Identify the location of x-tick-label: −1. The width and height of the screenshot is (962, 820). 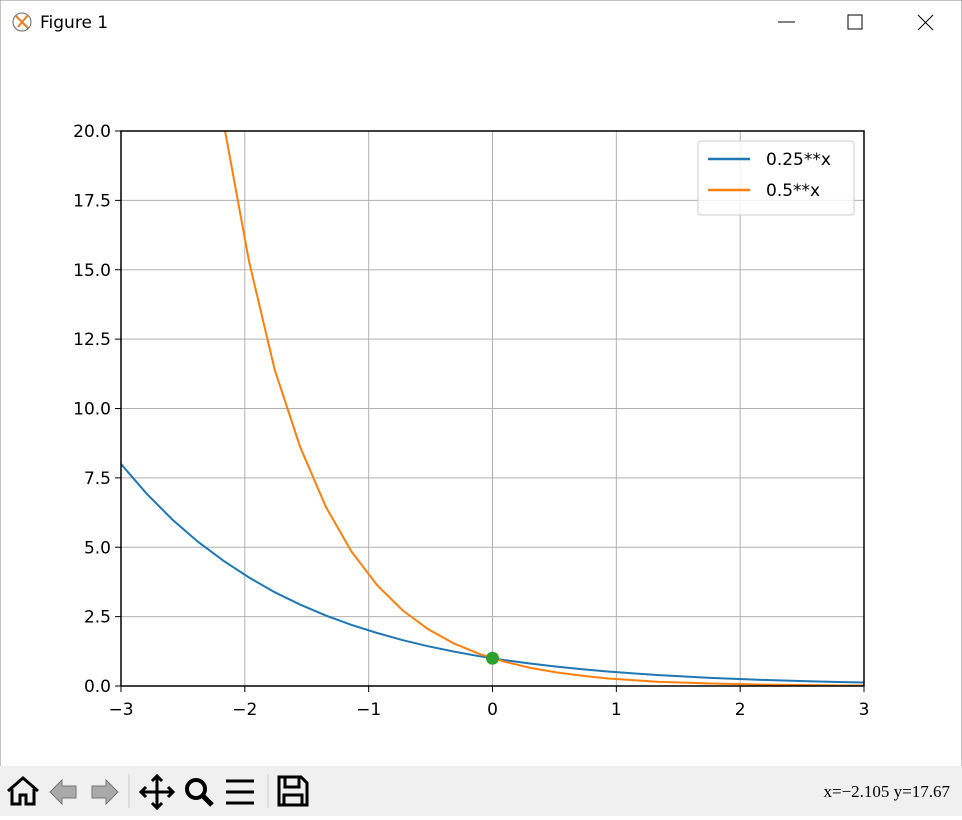
(368, 710).